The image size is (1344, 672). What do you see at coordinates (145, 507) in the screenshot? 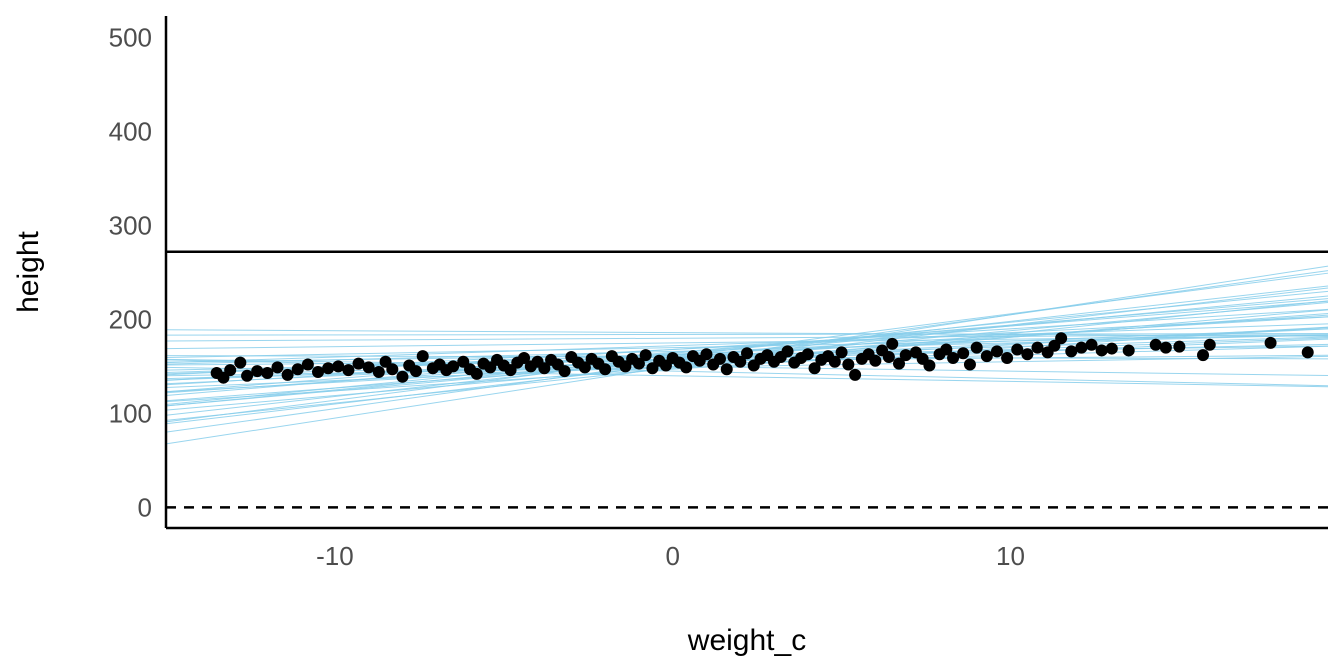
I see `y-tick-label: 0` at bounding box center [145, 507].